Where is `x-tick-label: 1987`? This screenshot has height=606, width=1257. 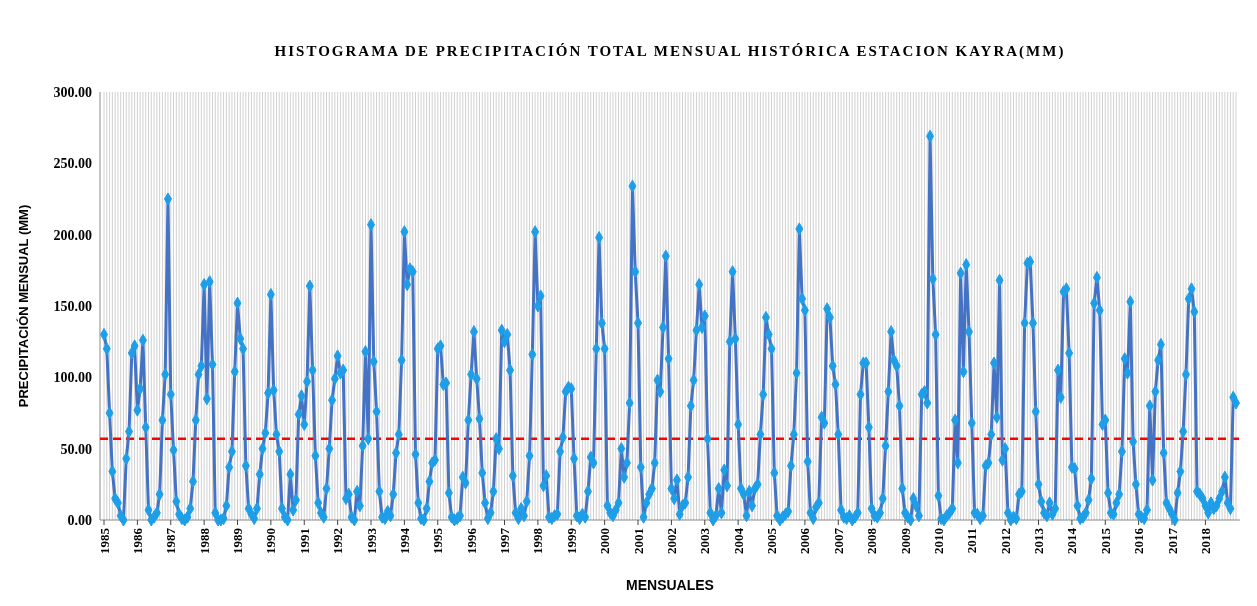 x-tick-label: 1987 is located at coordinates (171, 540).